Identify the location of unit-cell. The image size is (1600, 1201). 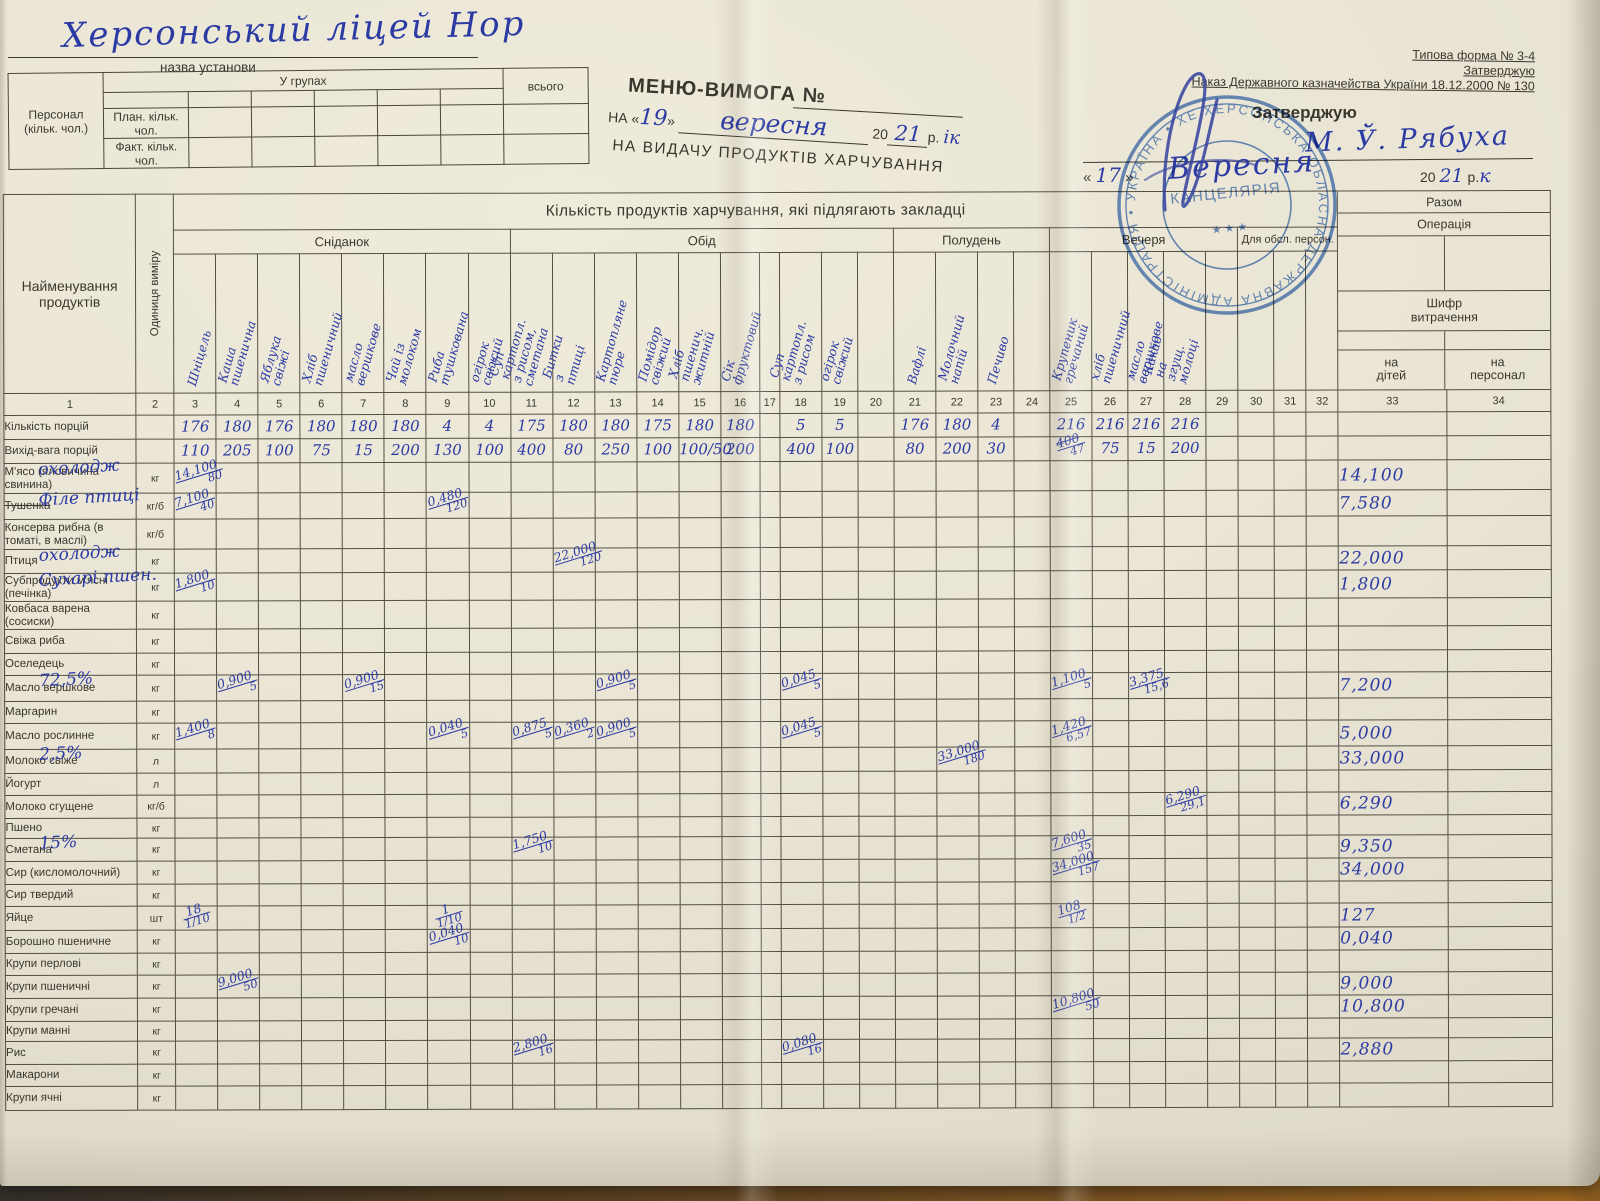
(155, 427).